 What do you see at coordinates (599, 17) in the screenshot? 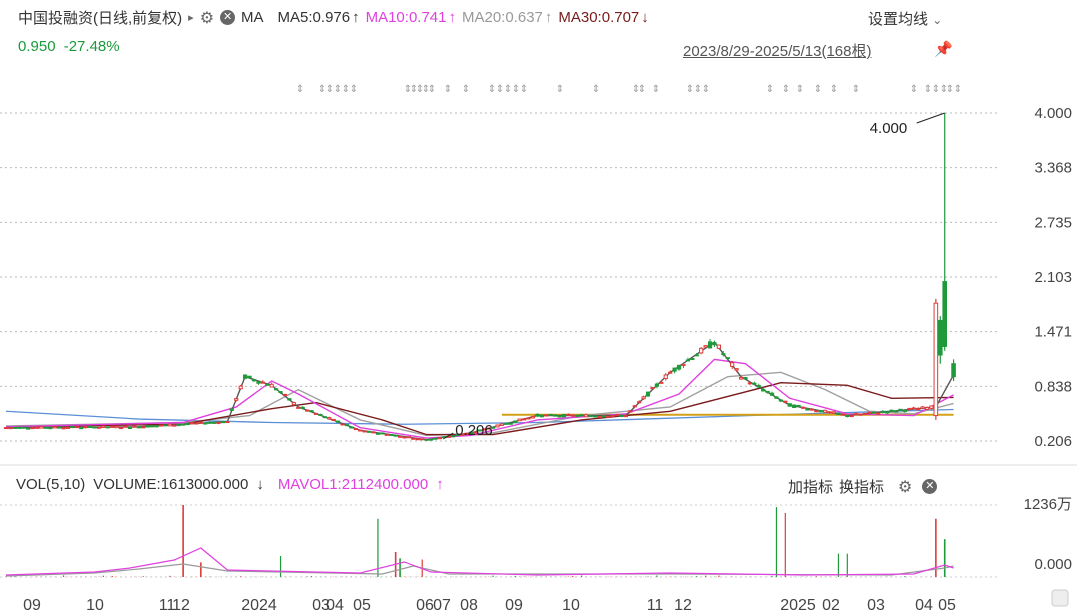
I see `ma30-value: MA30:0.707` at bounding box center [599, 17].